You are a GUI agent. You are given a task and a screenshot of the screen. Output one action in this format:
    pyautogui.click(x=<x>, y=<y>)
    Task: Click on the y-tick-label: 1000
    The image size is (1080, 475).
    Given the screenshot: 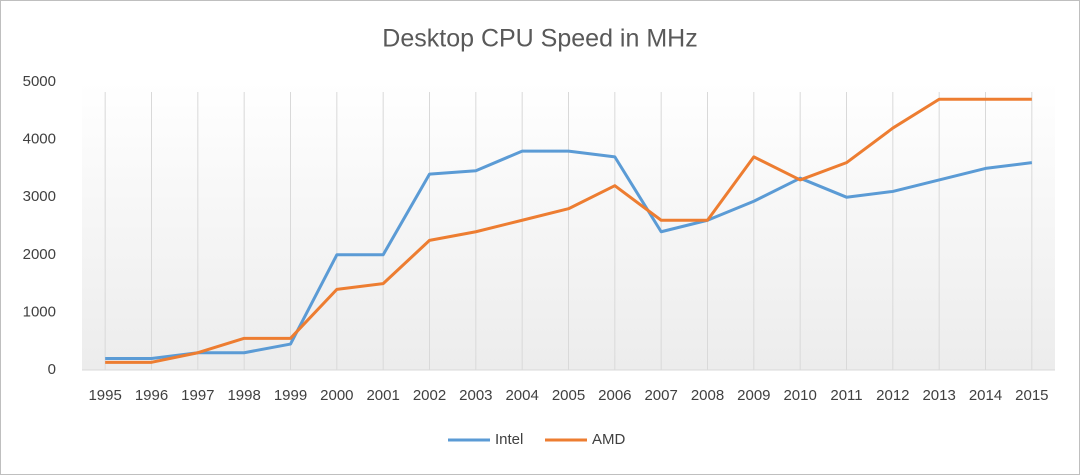 What is the action you would take?
    pyautogui.click(x=39, y=311)
    